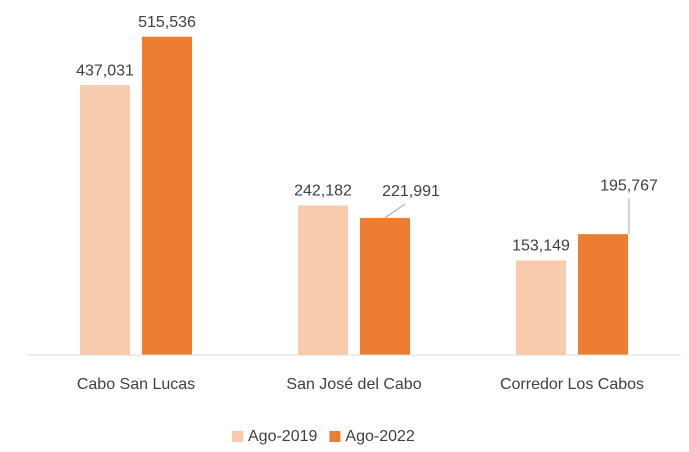 The width and height of the screenshot is (689, 452). I want to click on data-label: 153,149, so click(541, 246).